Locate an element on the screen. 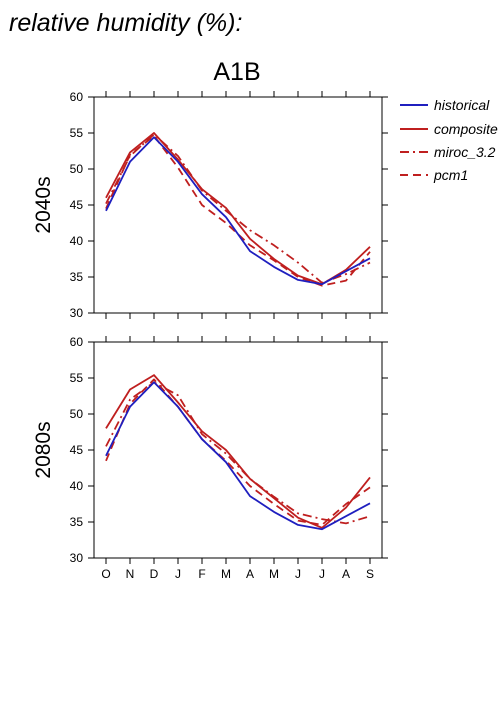  x-tick-label: F is located at coordinates (201, 574).